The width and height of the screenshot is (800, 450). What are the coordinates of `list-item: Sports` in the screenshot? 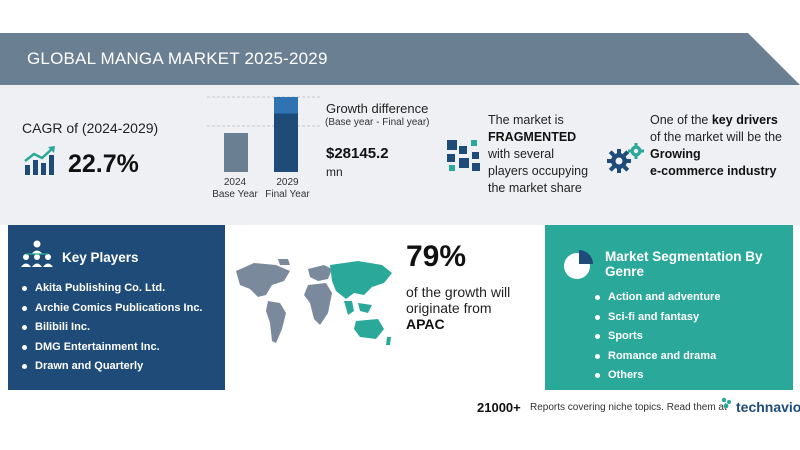 It's located at (690, 339).